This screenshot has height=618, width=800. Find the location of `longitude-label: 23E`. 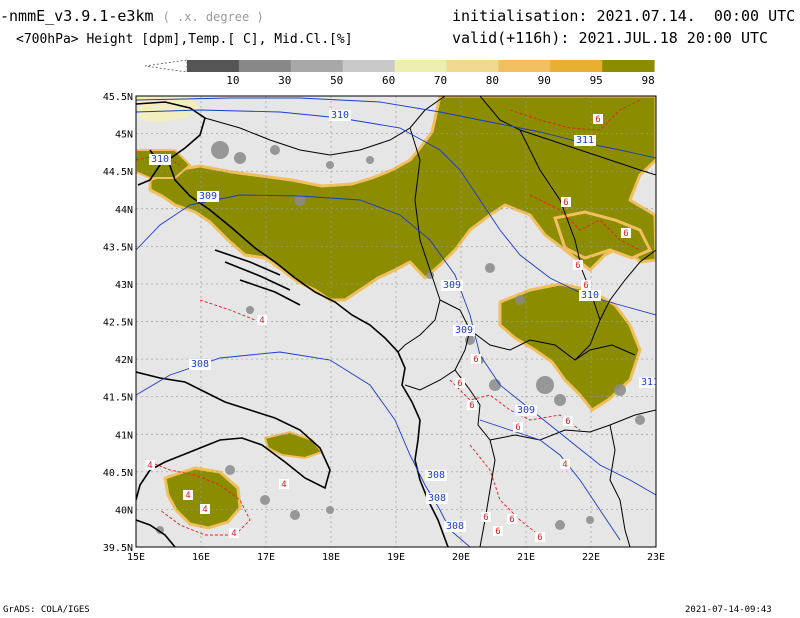

longitude-label: 23E is located at coordinates (656, 557).